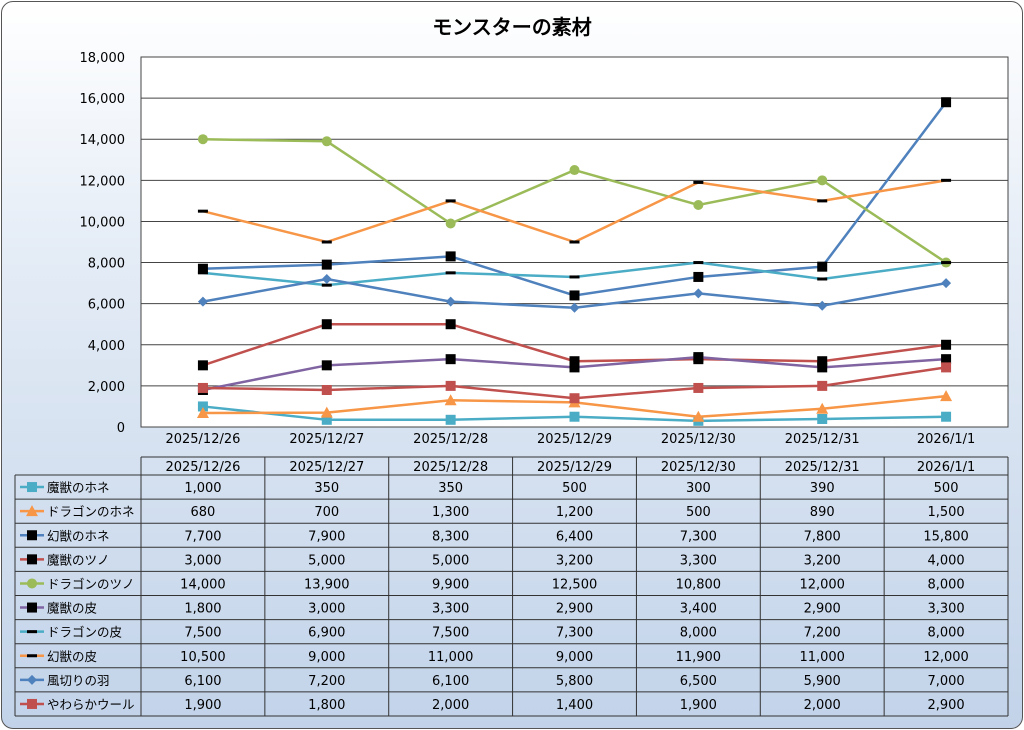 This screenshot has width=1024, height=730. What do you see at coordinates (450, 536) in the screenshot?
I see `table-cell: 8,300` at bounding box center [450, 536].